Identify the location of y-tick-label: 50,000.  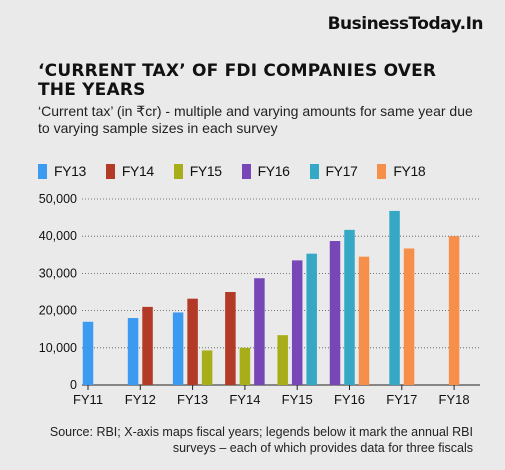
(58, 199).